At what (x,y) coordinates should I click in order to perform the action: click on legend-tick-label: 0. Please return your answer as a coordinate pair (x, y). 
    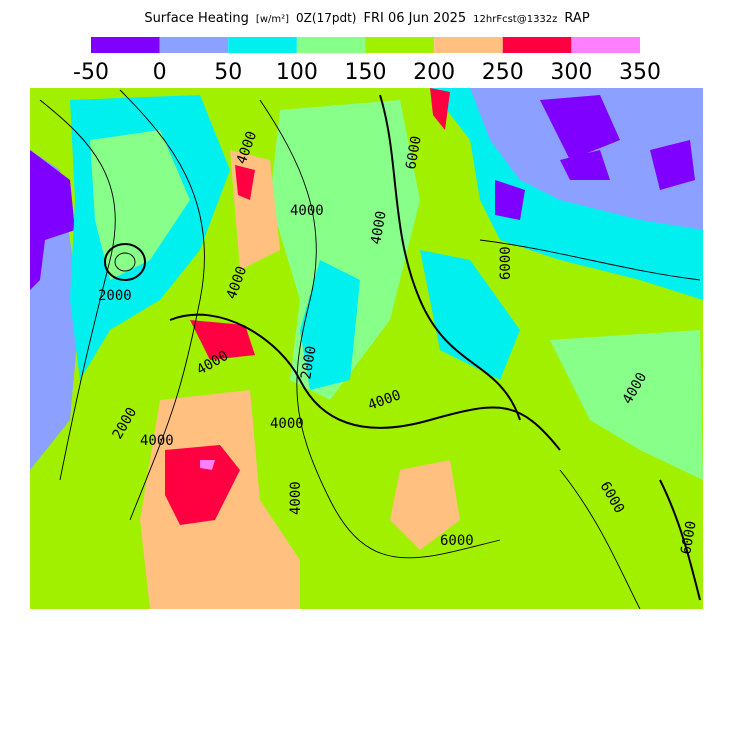
    Looking at the image, I should click on (160, 72).